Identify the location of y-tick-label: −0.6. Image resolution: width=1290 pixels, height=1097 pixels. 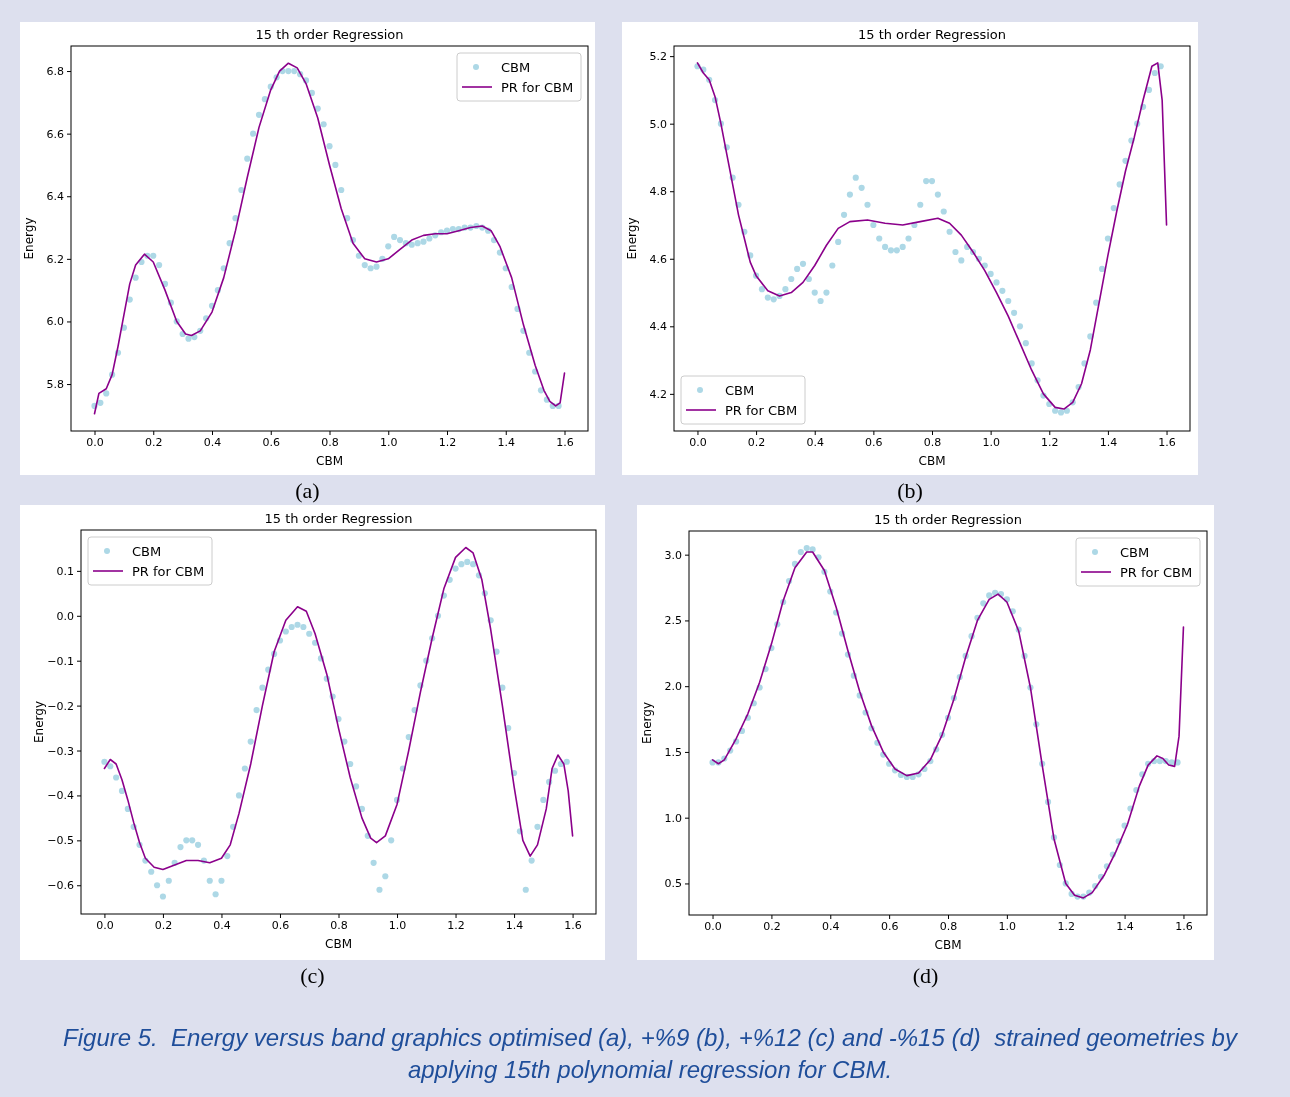
(60, 886).